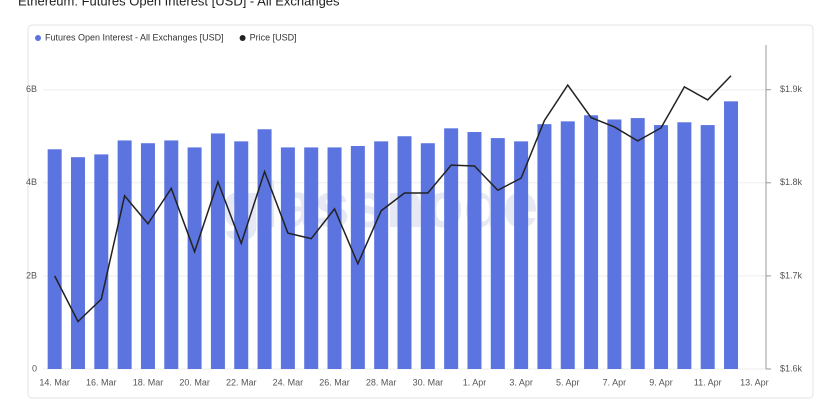  Describe the element at coordinates (791, 275) in the screenshot. I see `y2-tick-label: $1.7k` at that location.